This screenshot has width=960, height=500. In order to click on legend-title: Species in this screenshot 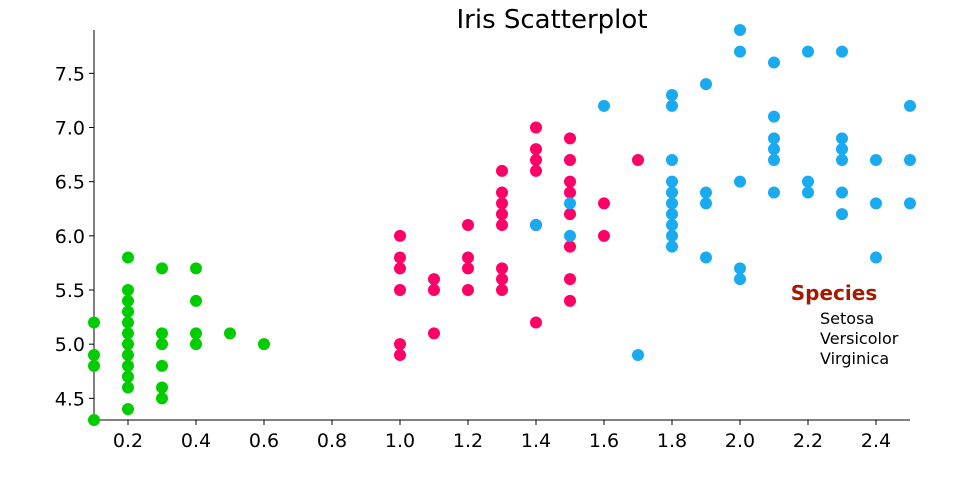, I will do `click(834, 293)`.